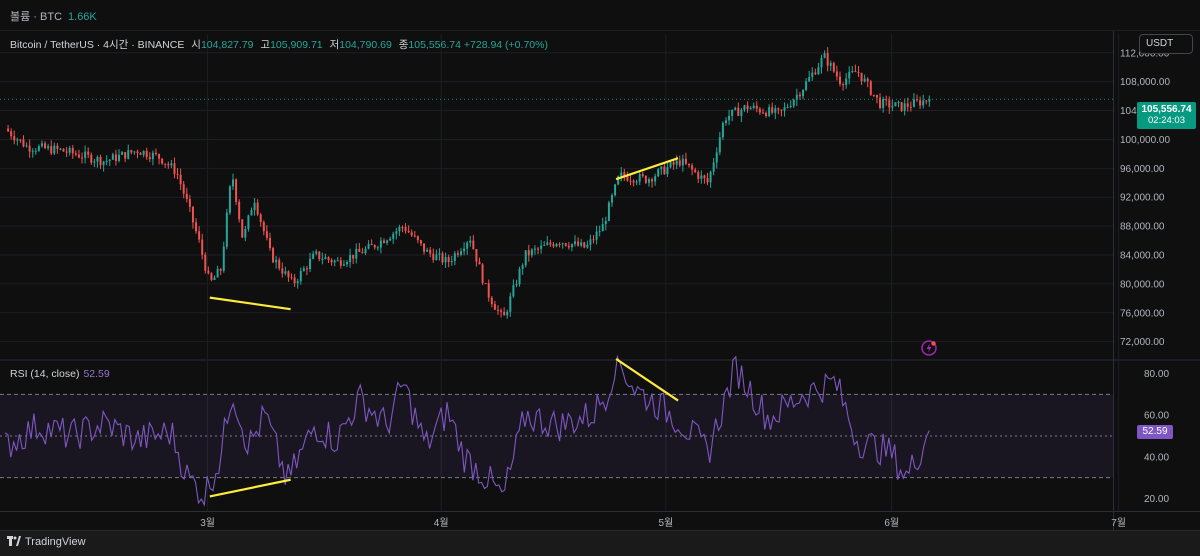 The height and width of the screenshot is (556, 1200). I want to click on rsi-y-tick-label: 80.00, so click(1156, 374).